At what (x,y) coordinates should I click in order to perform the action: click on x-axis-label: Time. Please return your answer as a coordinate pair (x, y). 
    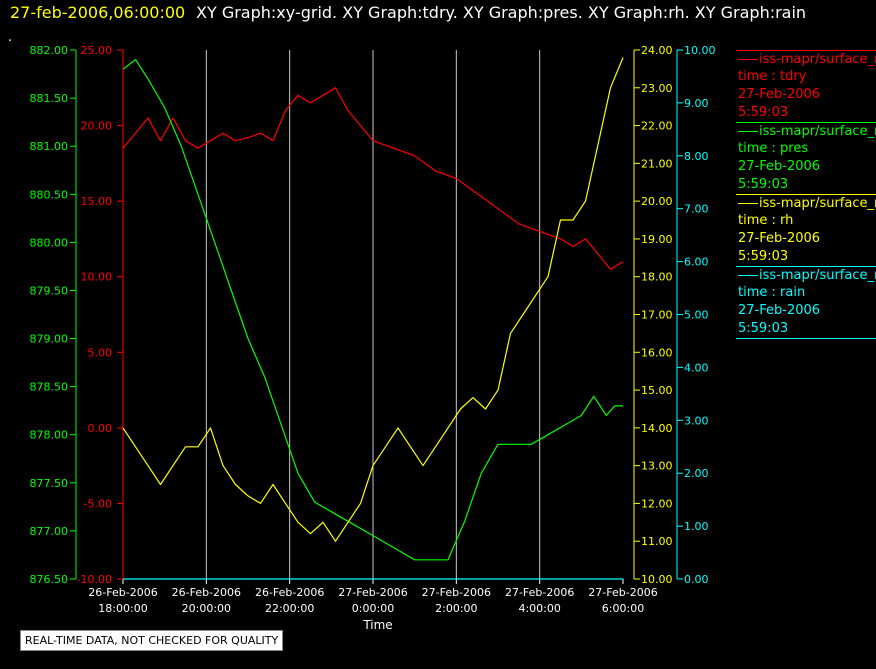
    Looking at the image, I should click on (377, 625).